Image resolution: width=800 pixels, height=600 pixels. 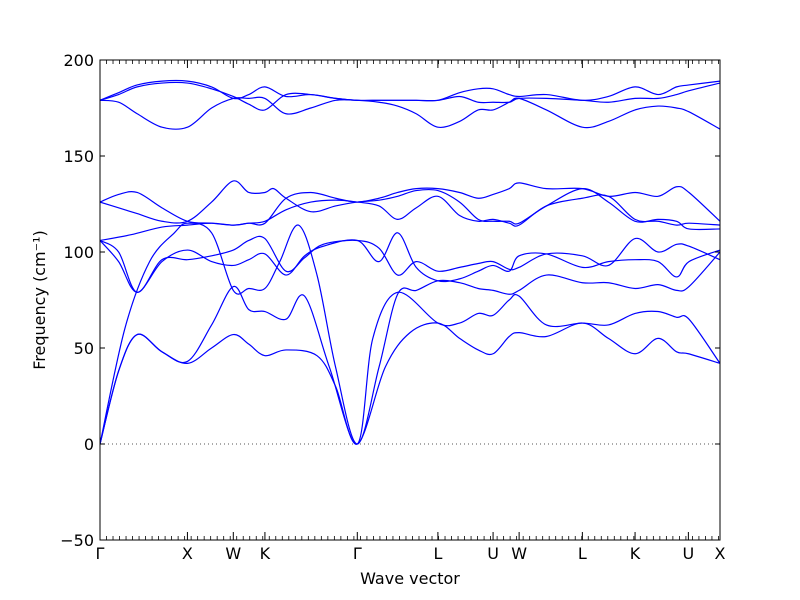 What do you see at coordinates (78, 156) in the screenshot?
I see `y-tick-label: 150` at bounding box center [78, 156].